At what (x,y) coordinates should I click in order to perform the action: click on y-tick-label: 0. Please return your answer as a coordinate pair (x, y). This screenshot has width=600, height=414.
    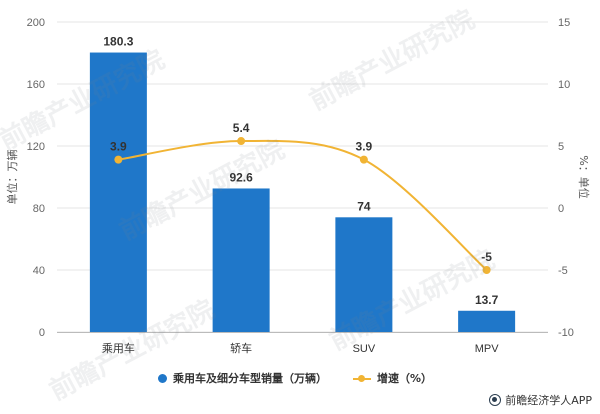
    Looking at the image, I should click on (42, 333).